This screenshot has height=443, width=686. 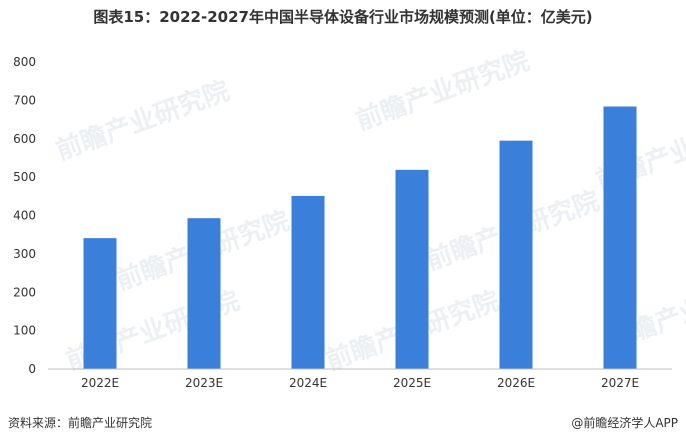 I want to click on y-tick-label: 0, so click(x=32, y=369).